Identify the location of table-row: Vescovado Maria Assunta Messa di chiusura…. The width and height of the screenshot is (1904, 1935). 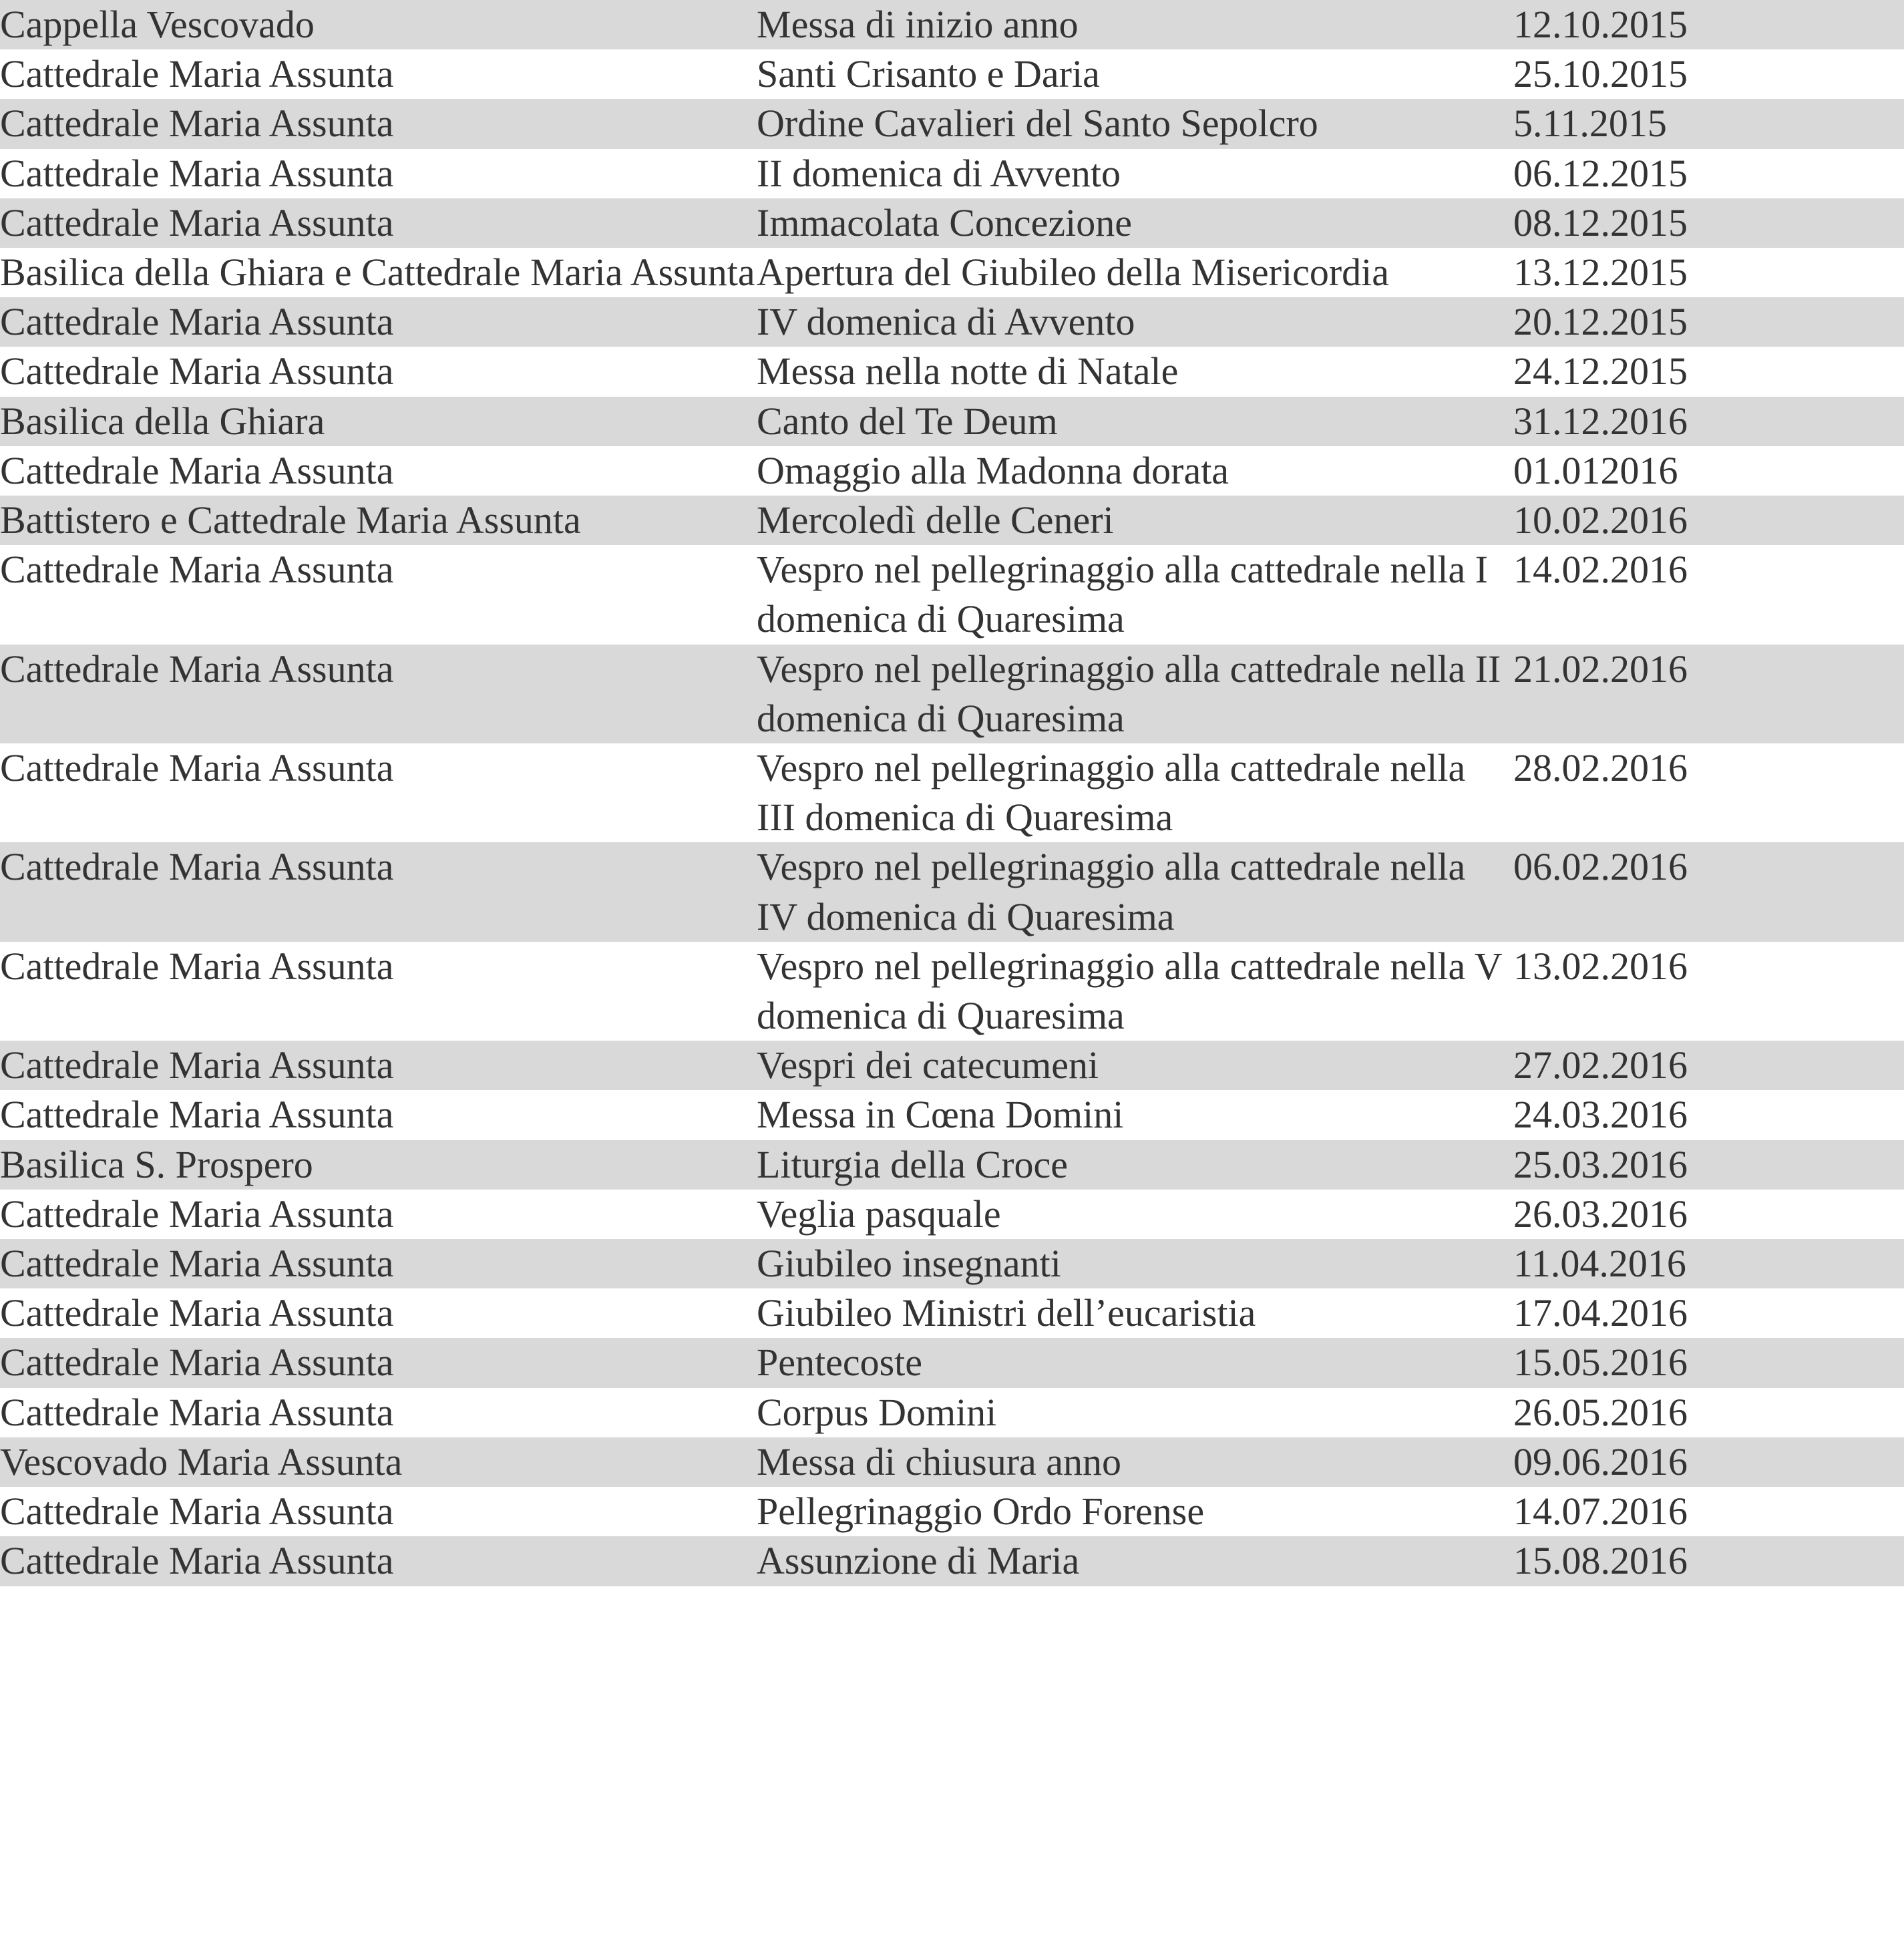
(952, 1462).